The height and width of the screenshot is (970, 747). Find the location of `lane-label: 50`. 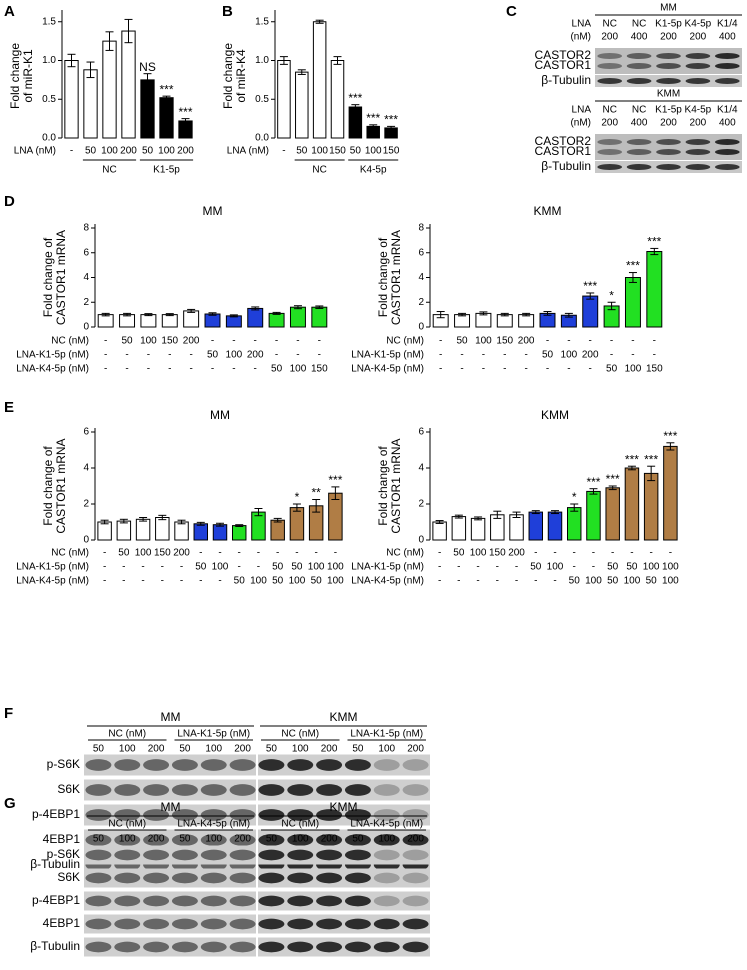

lane-label: 50 is located at coordinates (185, 839).